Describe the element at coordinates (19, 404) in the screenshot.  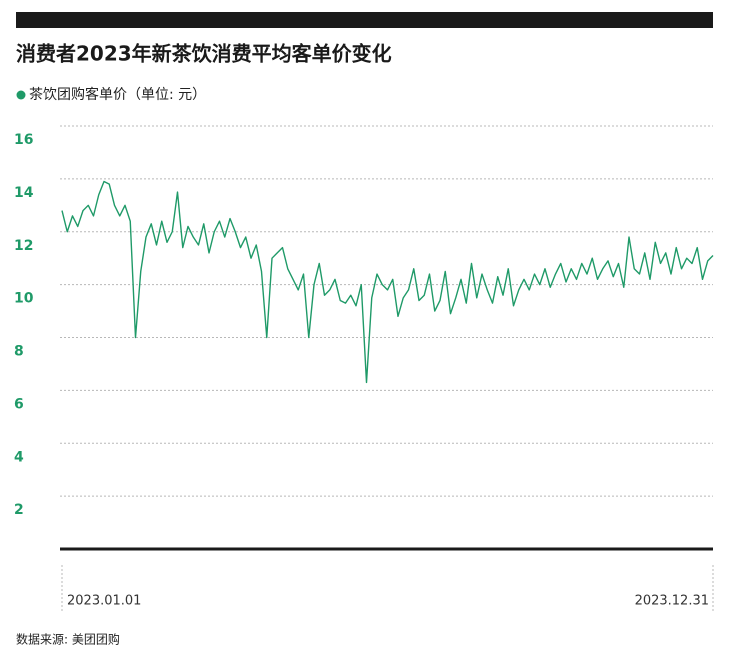
I see `y-tick-label: 6` at that location.